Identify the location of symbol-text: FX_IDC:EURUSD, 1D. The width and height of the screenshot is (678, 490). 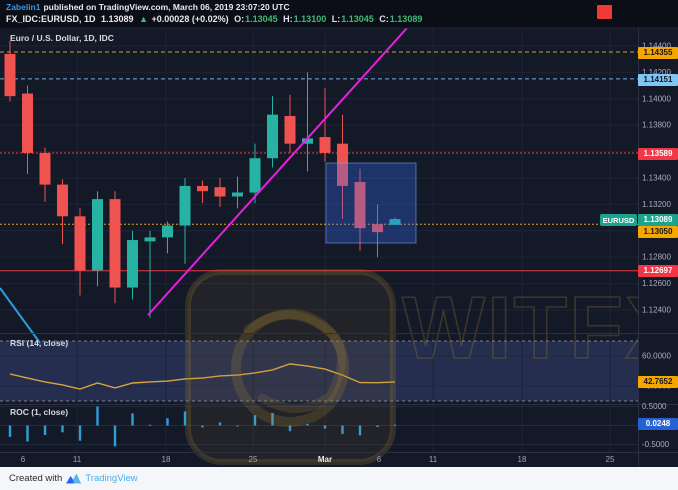
(51, 18).